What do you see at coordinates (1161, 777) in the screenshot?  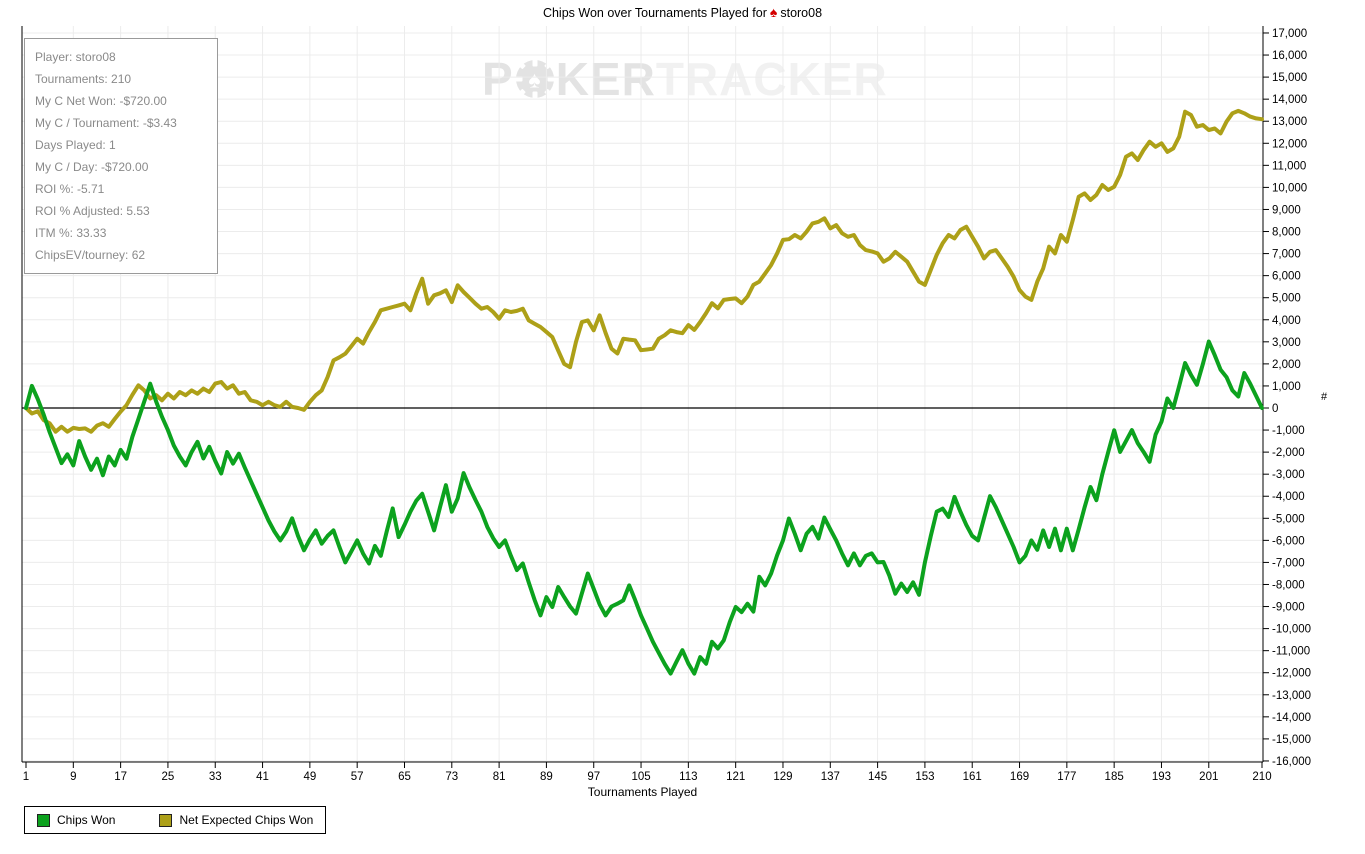 I see `x-tick-label: 193` at bounding box center [1161, 777].